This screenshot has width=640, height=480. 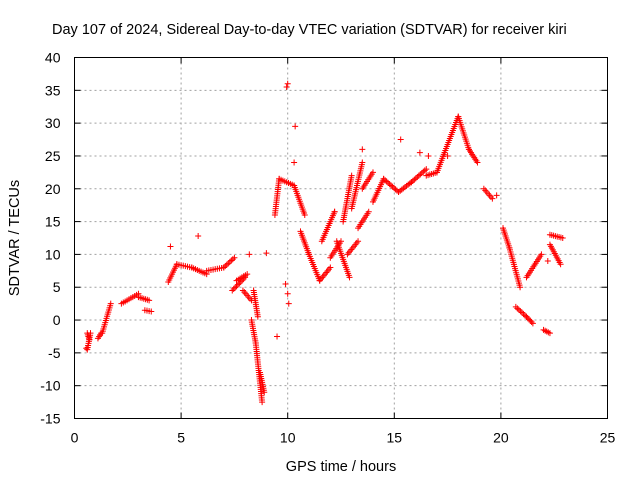 I want to click on y-tick-label: 35, so click(x=53, y=90).